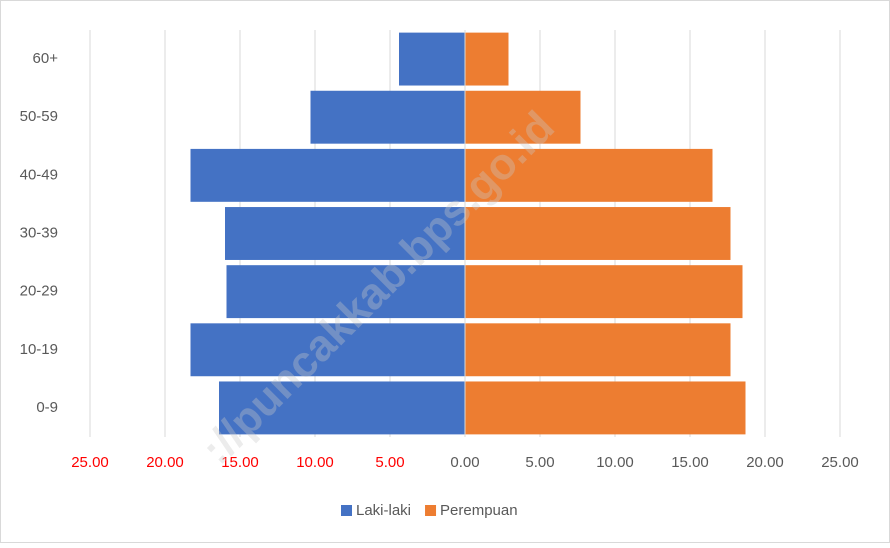 Image resolution: width=890 pixels, height=548 pixels. I want to click on legend-label: Laki-laki, so click(383, 510).